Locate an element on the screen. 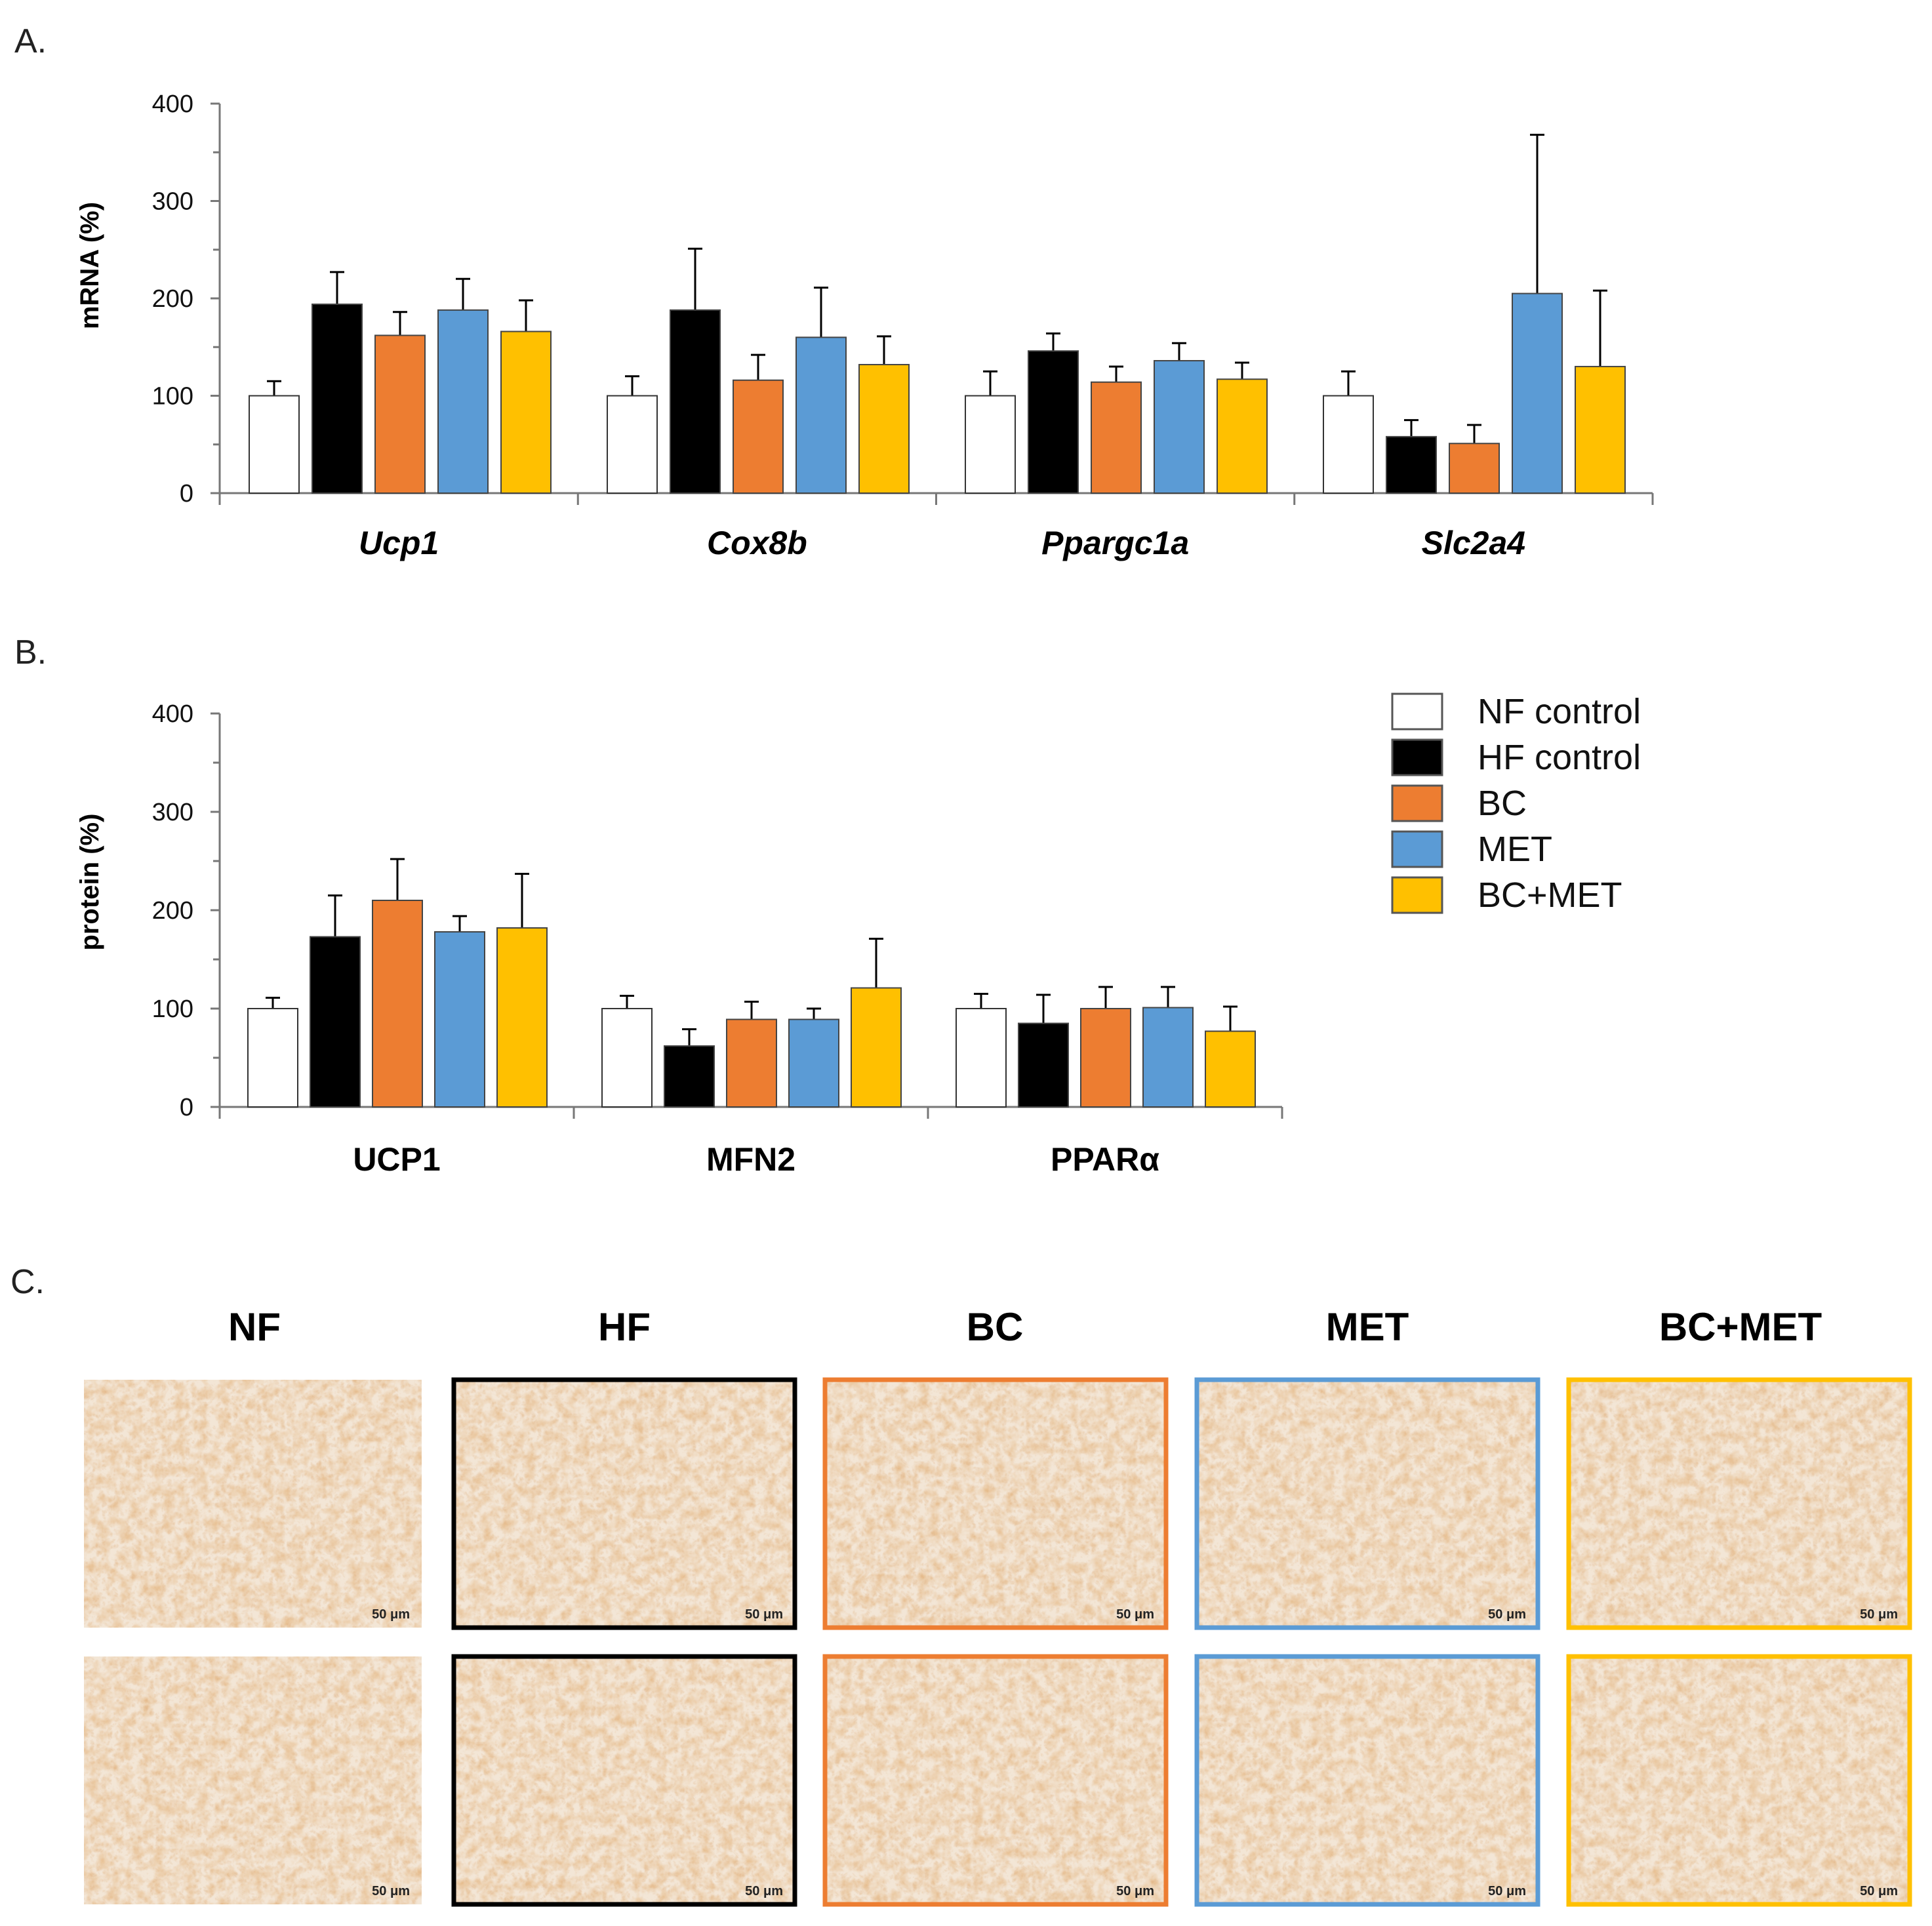  bar-nf-control-pparα is located at coordinates (981, 1058).